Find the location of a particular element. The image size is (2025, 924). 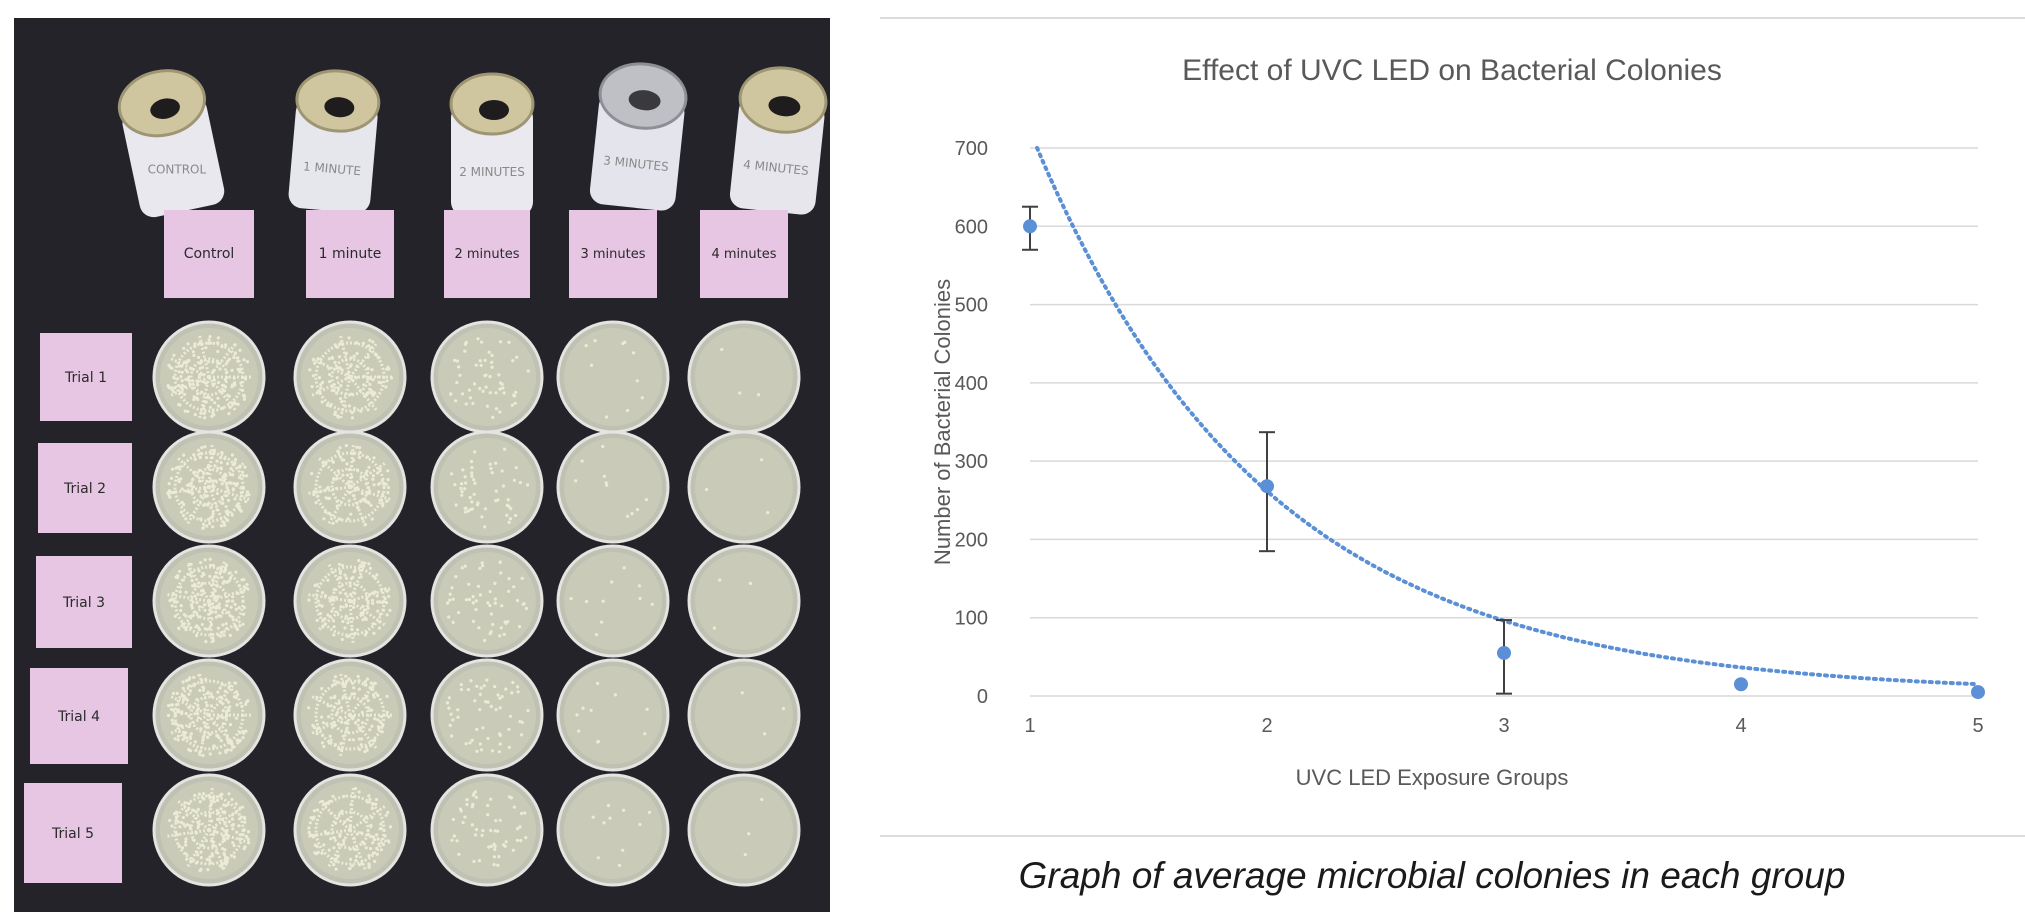

trial-label-5: Trial 5 is located at coordinates (73, 833).